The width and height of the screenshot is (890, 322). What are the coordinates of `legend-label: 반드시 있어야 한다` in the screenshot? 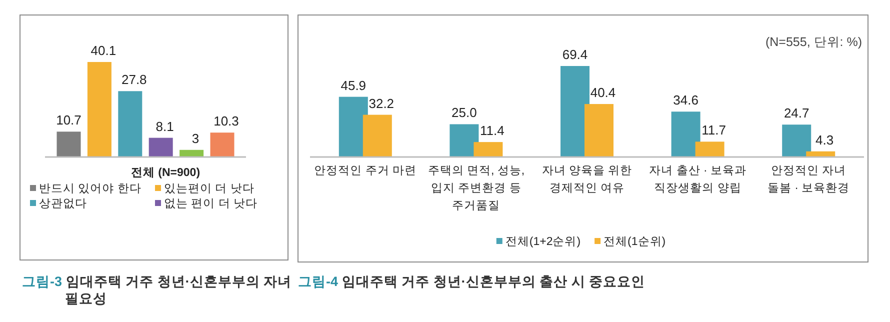 It's located at (90, 189).